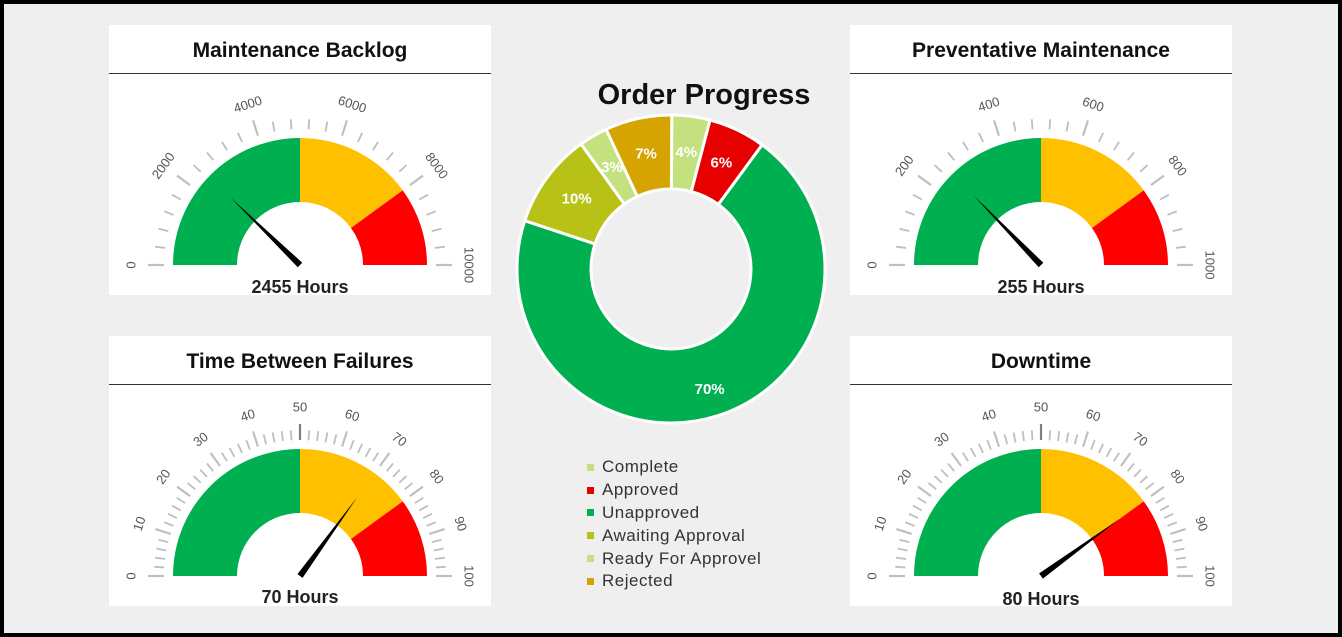 This screenshot has height=637, width=1342. I want to click on donut-data-label: 70%, so click(710, 389).